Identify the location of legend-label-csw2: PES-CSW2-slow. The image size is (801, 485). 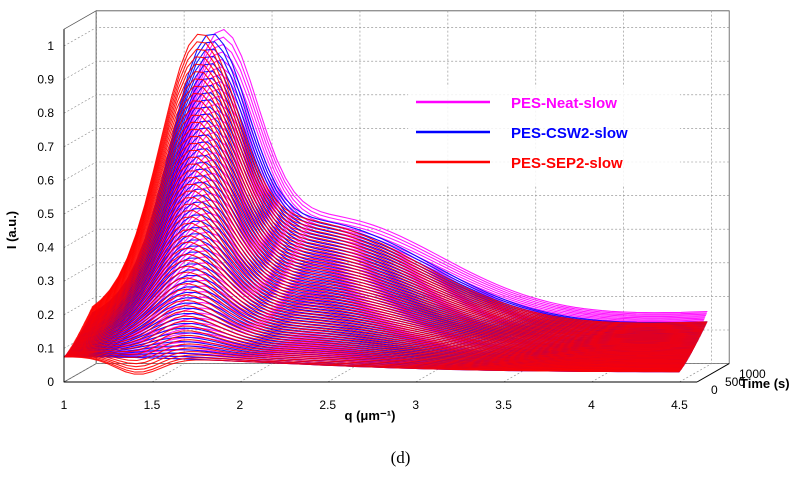
(569, 133).